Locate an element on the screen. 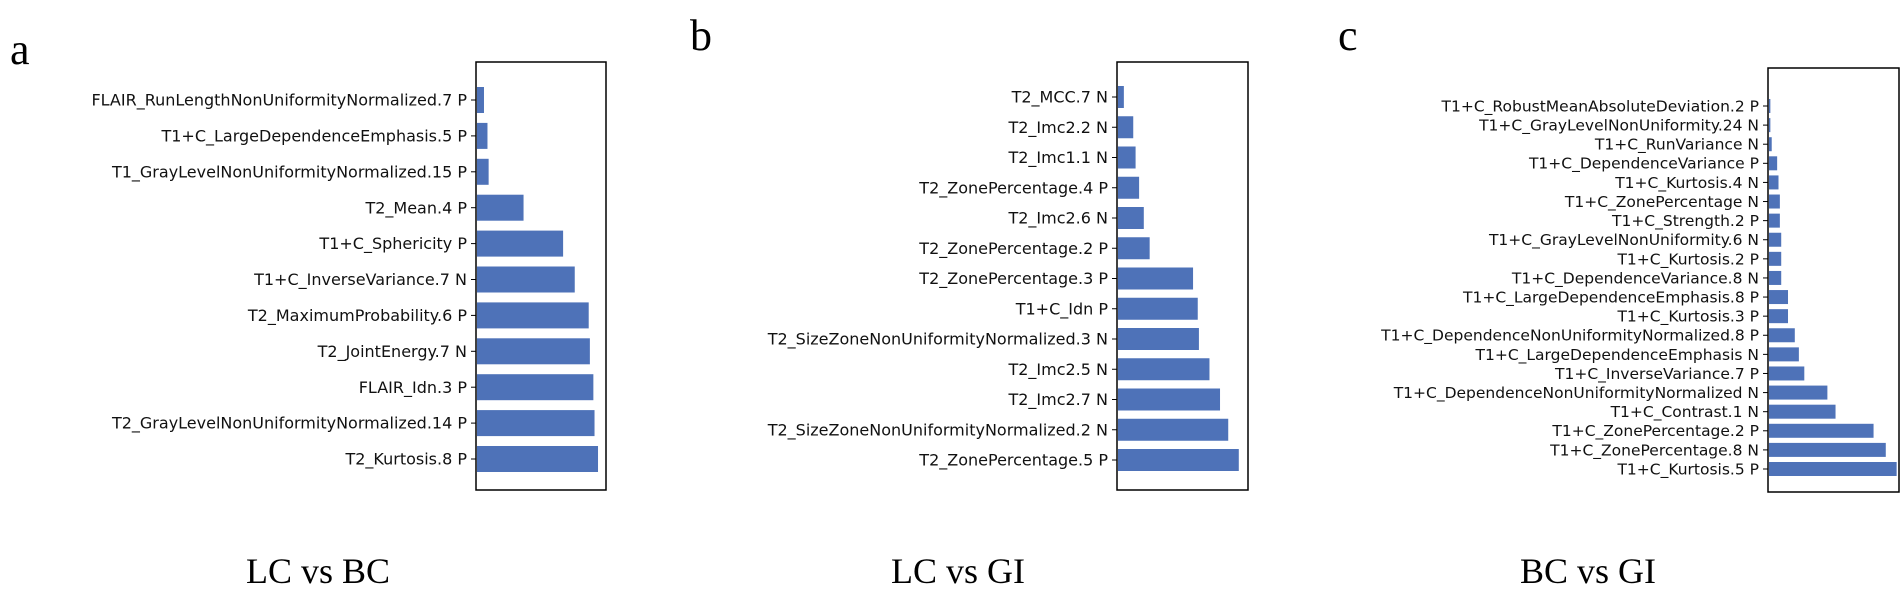  y-tick-label: T1+C_LargeDependenceEmphasis N is located at coordinates (1617, 355).